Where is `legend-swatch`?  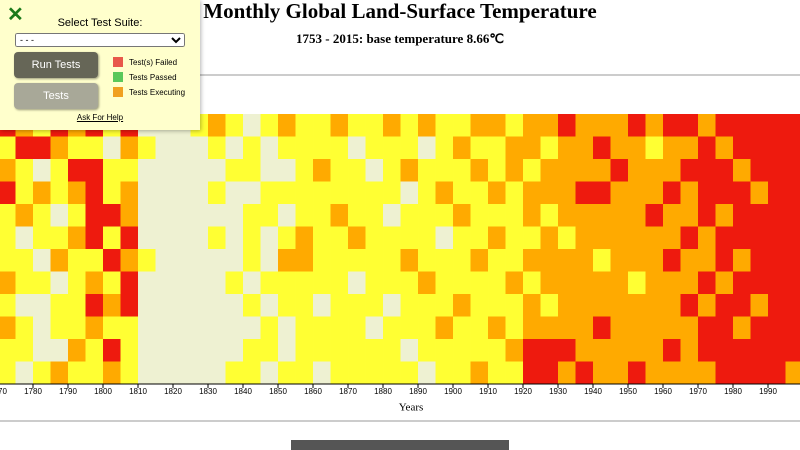
legend-swatch is located at coordinates (118, 62).